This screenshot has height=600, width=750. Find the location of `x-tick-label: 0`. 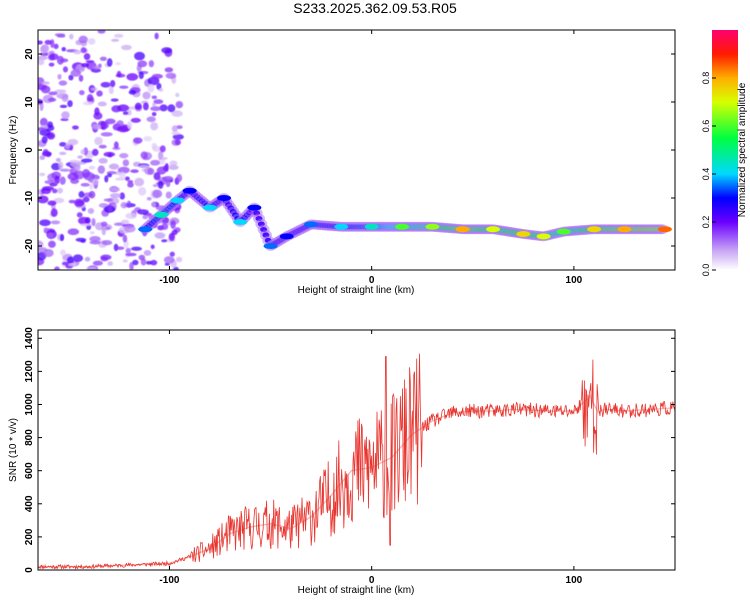

x-tick-label: 0 is located at coordinates (372, 580).